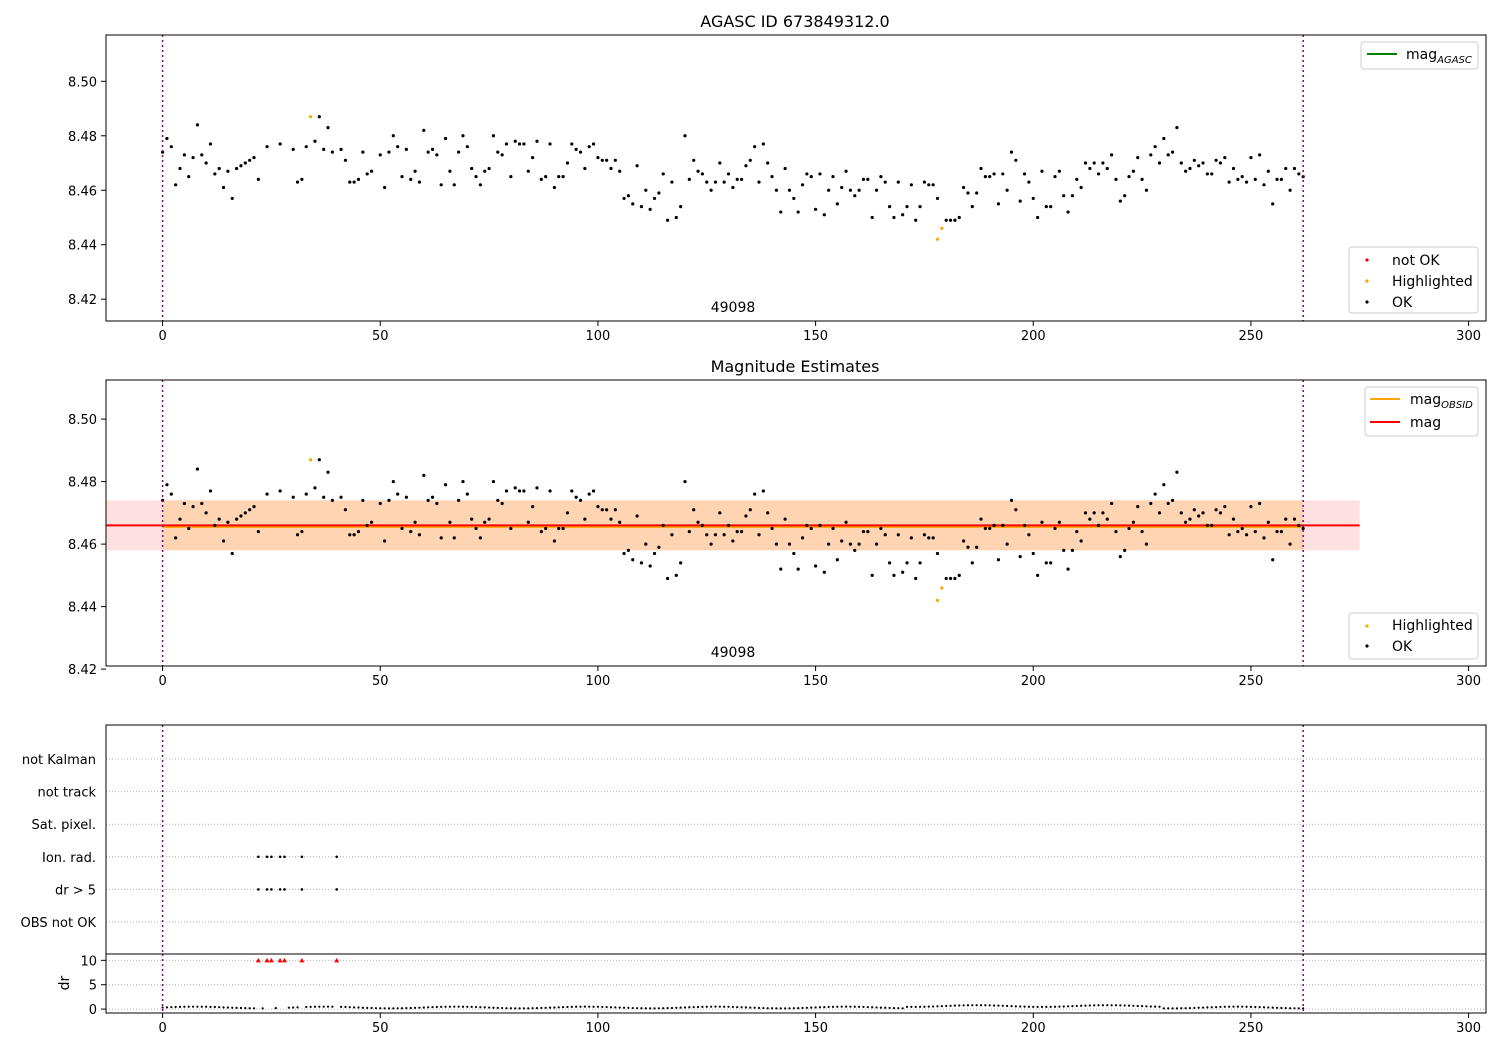  Describe the element at coordinates (380, 336) in the screenshot. I see `x-tick-label: 50` at that location.